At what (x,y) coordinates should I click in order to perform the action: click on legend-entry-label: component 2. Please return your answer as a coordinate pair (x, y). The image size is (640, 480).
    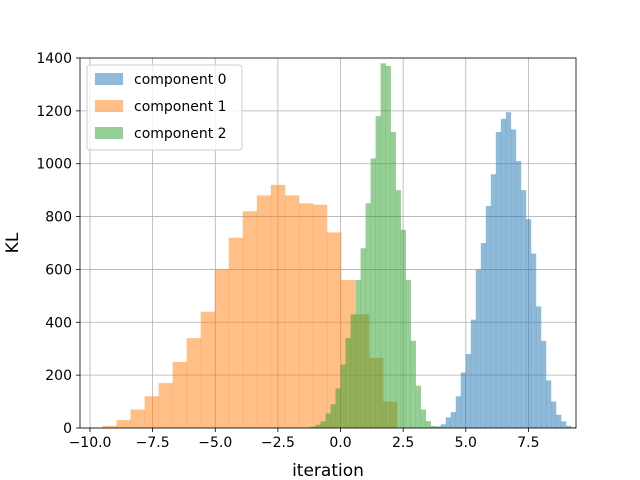
    Looking at the image, I should click on (180, 134).